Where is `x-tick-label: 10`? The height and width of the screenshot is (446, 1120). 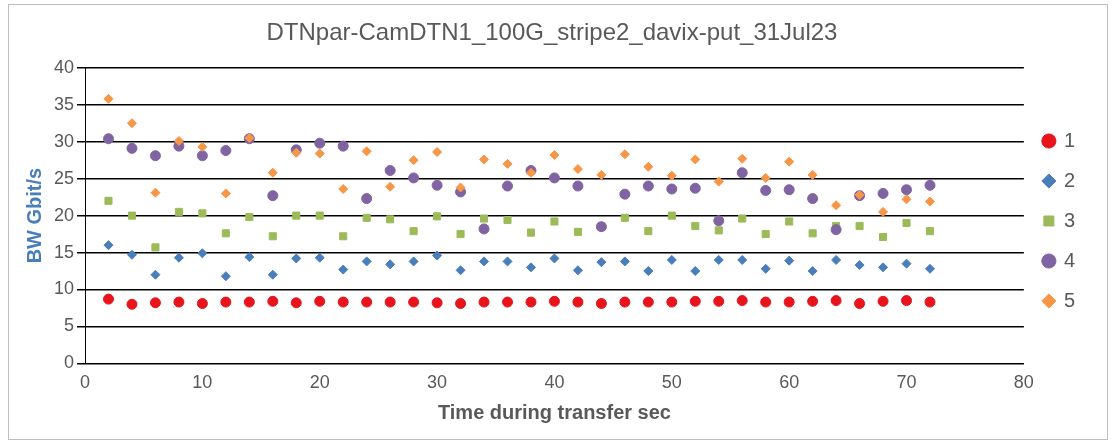
x-tick-label: 10 is located at coordinates (202, 382).